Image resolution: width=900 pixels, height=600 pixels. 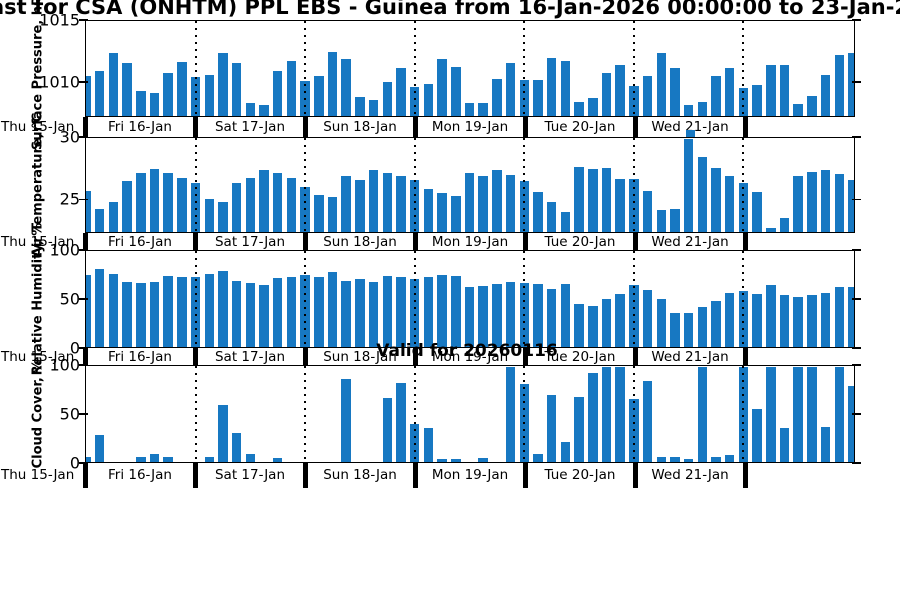 I want to click on xtick-label-day: Tue 20-Jan, so click(x=580, y=475).